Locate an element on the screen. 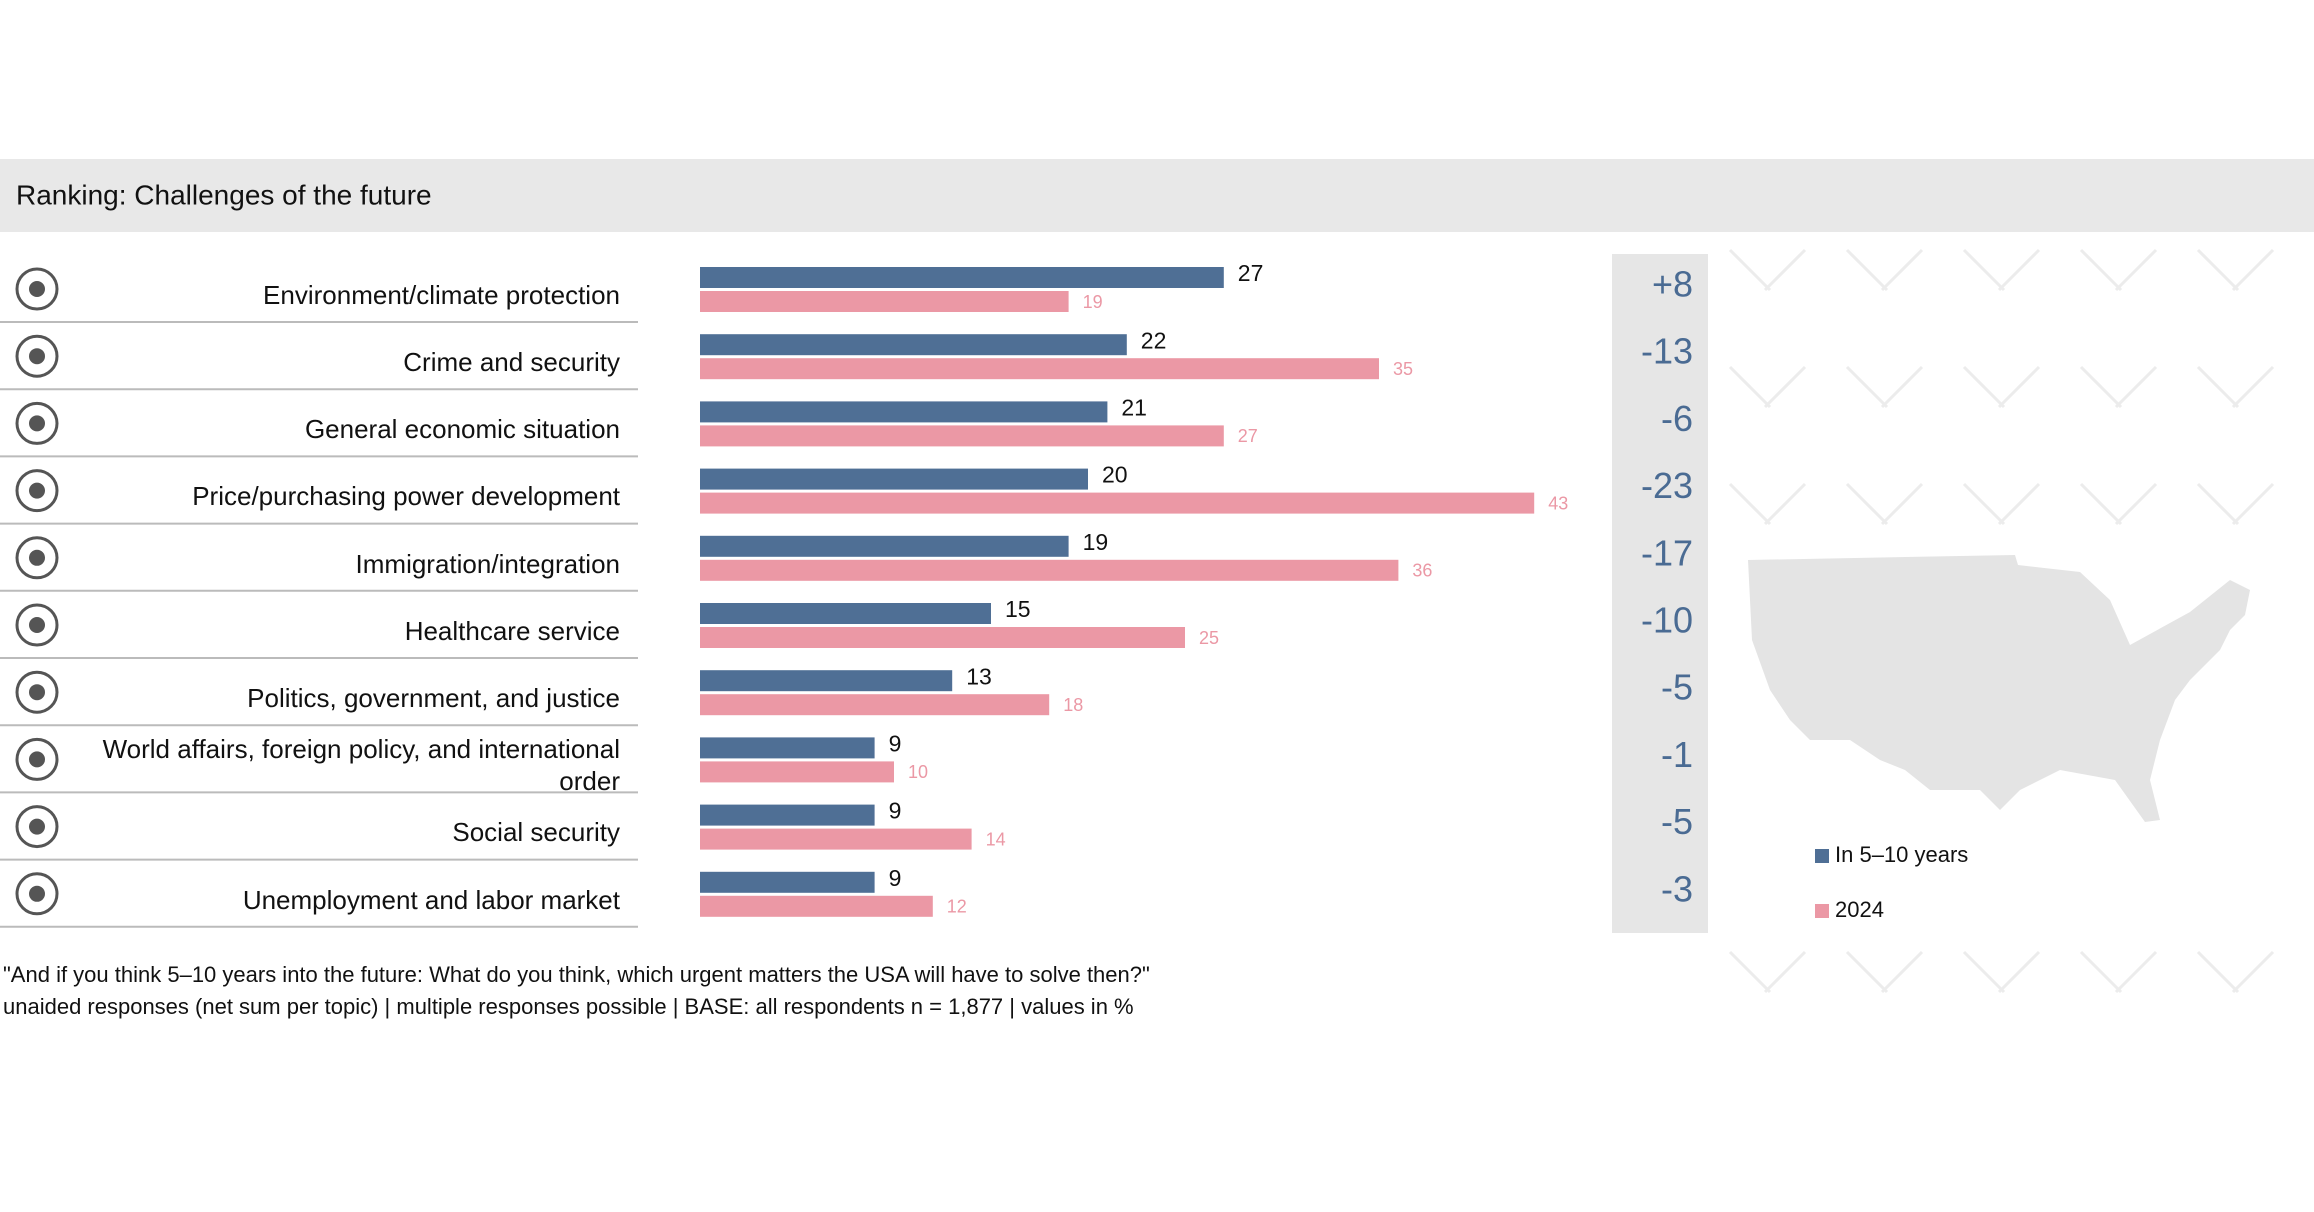  value-label: 13 is located at coordinates (979, 676).